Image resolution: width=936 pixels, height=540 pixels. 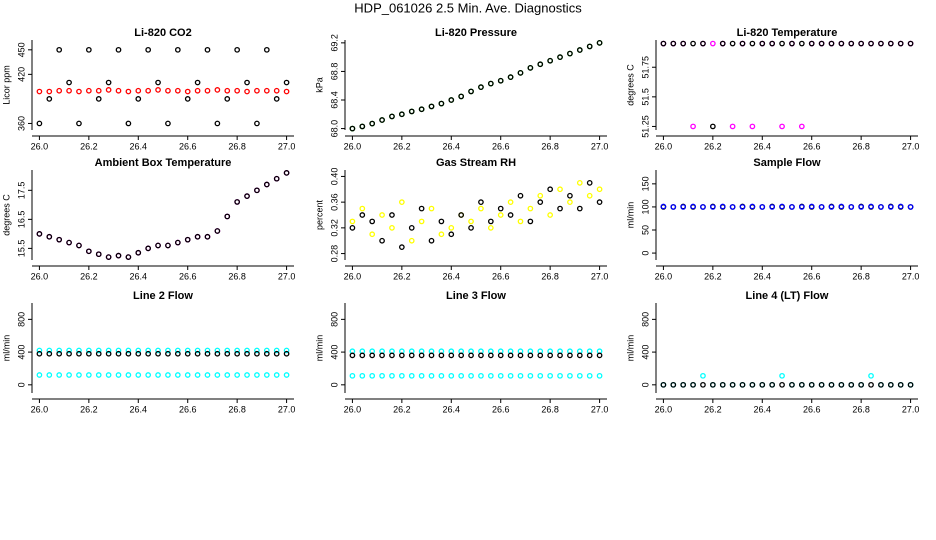 I want to click on y-axis-label: degrees C, so click(x=6, y=215).